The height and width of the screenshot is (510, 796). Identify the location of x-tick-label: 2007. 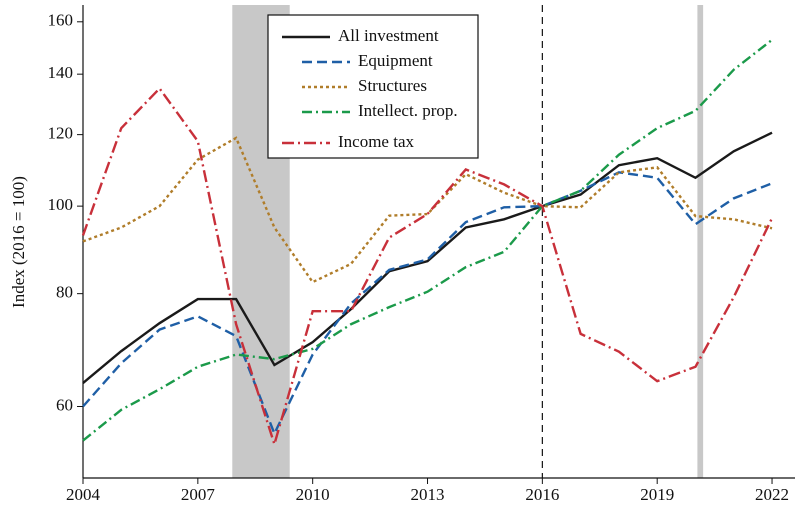
(198, 494).